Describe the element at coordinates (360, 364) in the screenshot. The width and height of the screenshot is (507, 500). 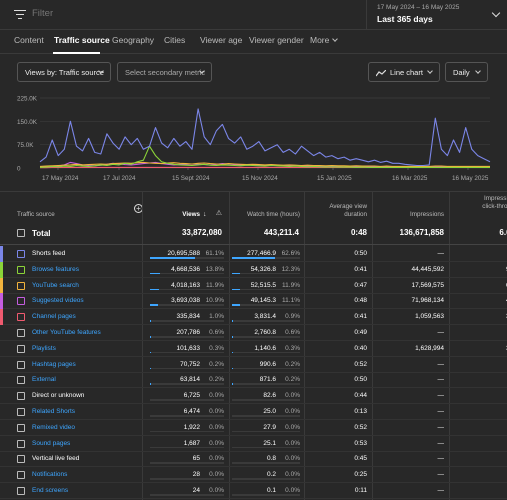
I see `avg-duration-value: 0:52` at that location.